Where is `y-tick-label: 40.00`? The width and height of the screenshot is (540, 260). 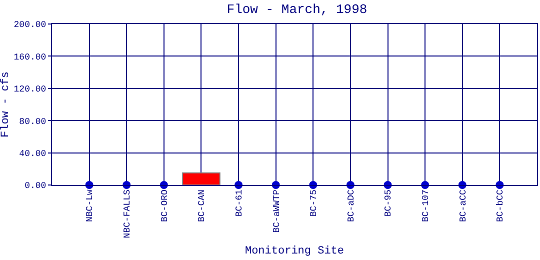
y-tick-label: 40.00 is located at coordinates (32, 153).